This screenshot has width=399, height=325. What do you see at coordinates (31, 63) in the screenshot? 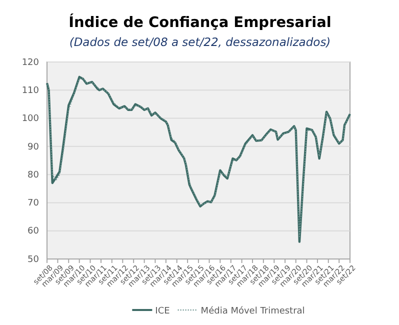
I see `y-tick-label: 120` at bounding box center [31, 63].